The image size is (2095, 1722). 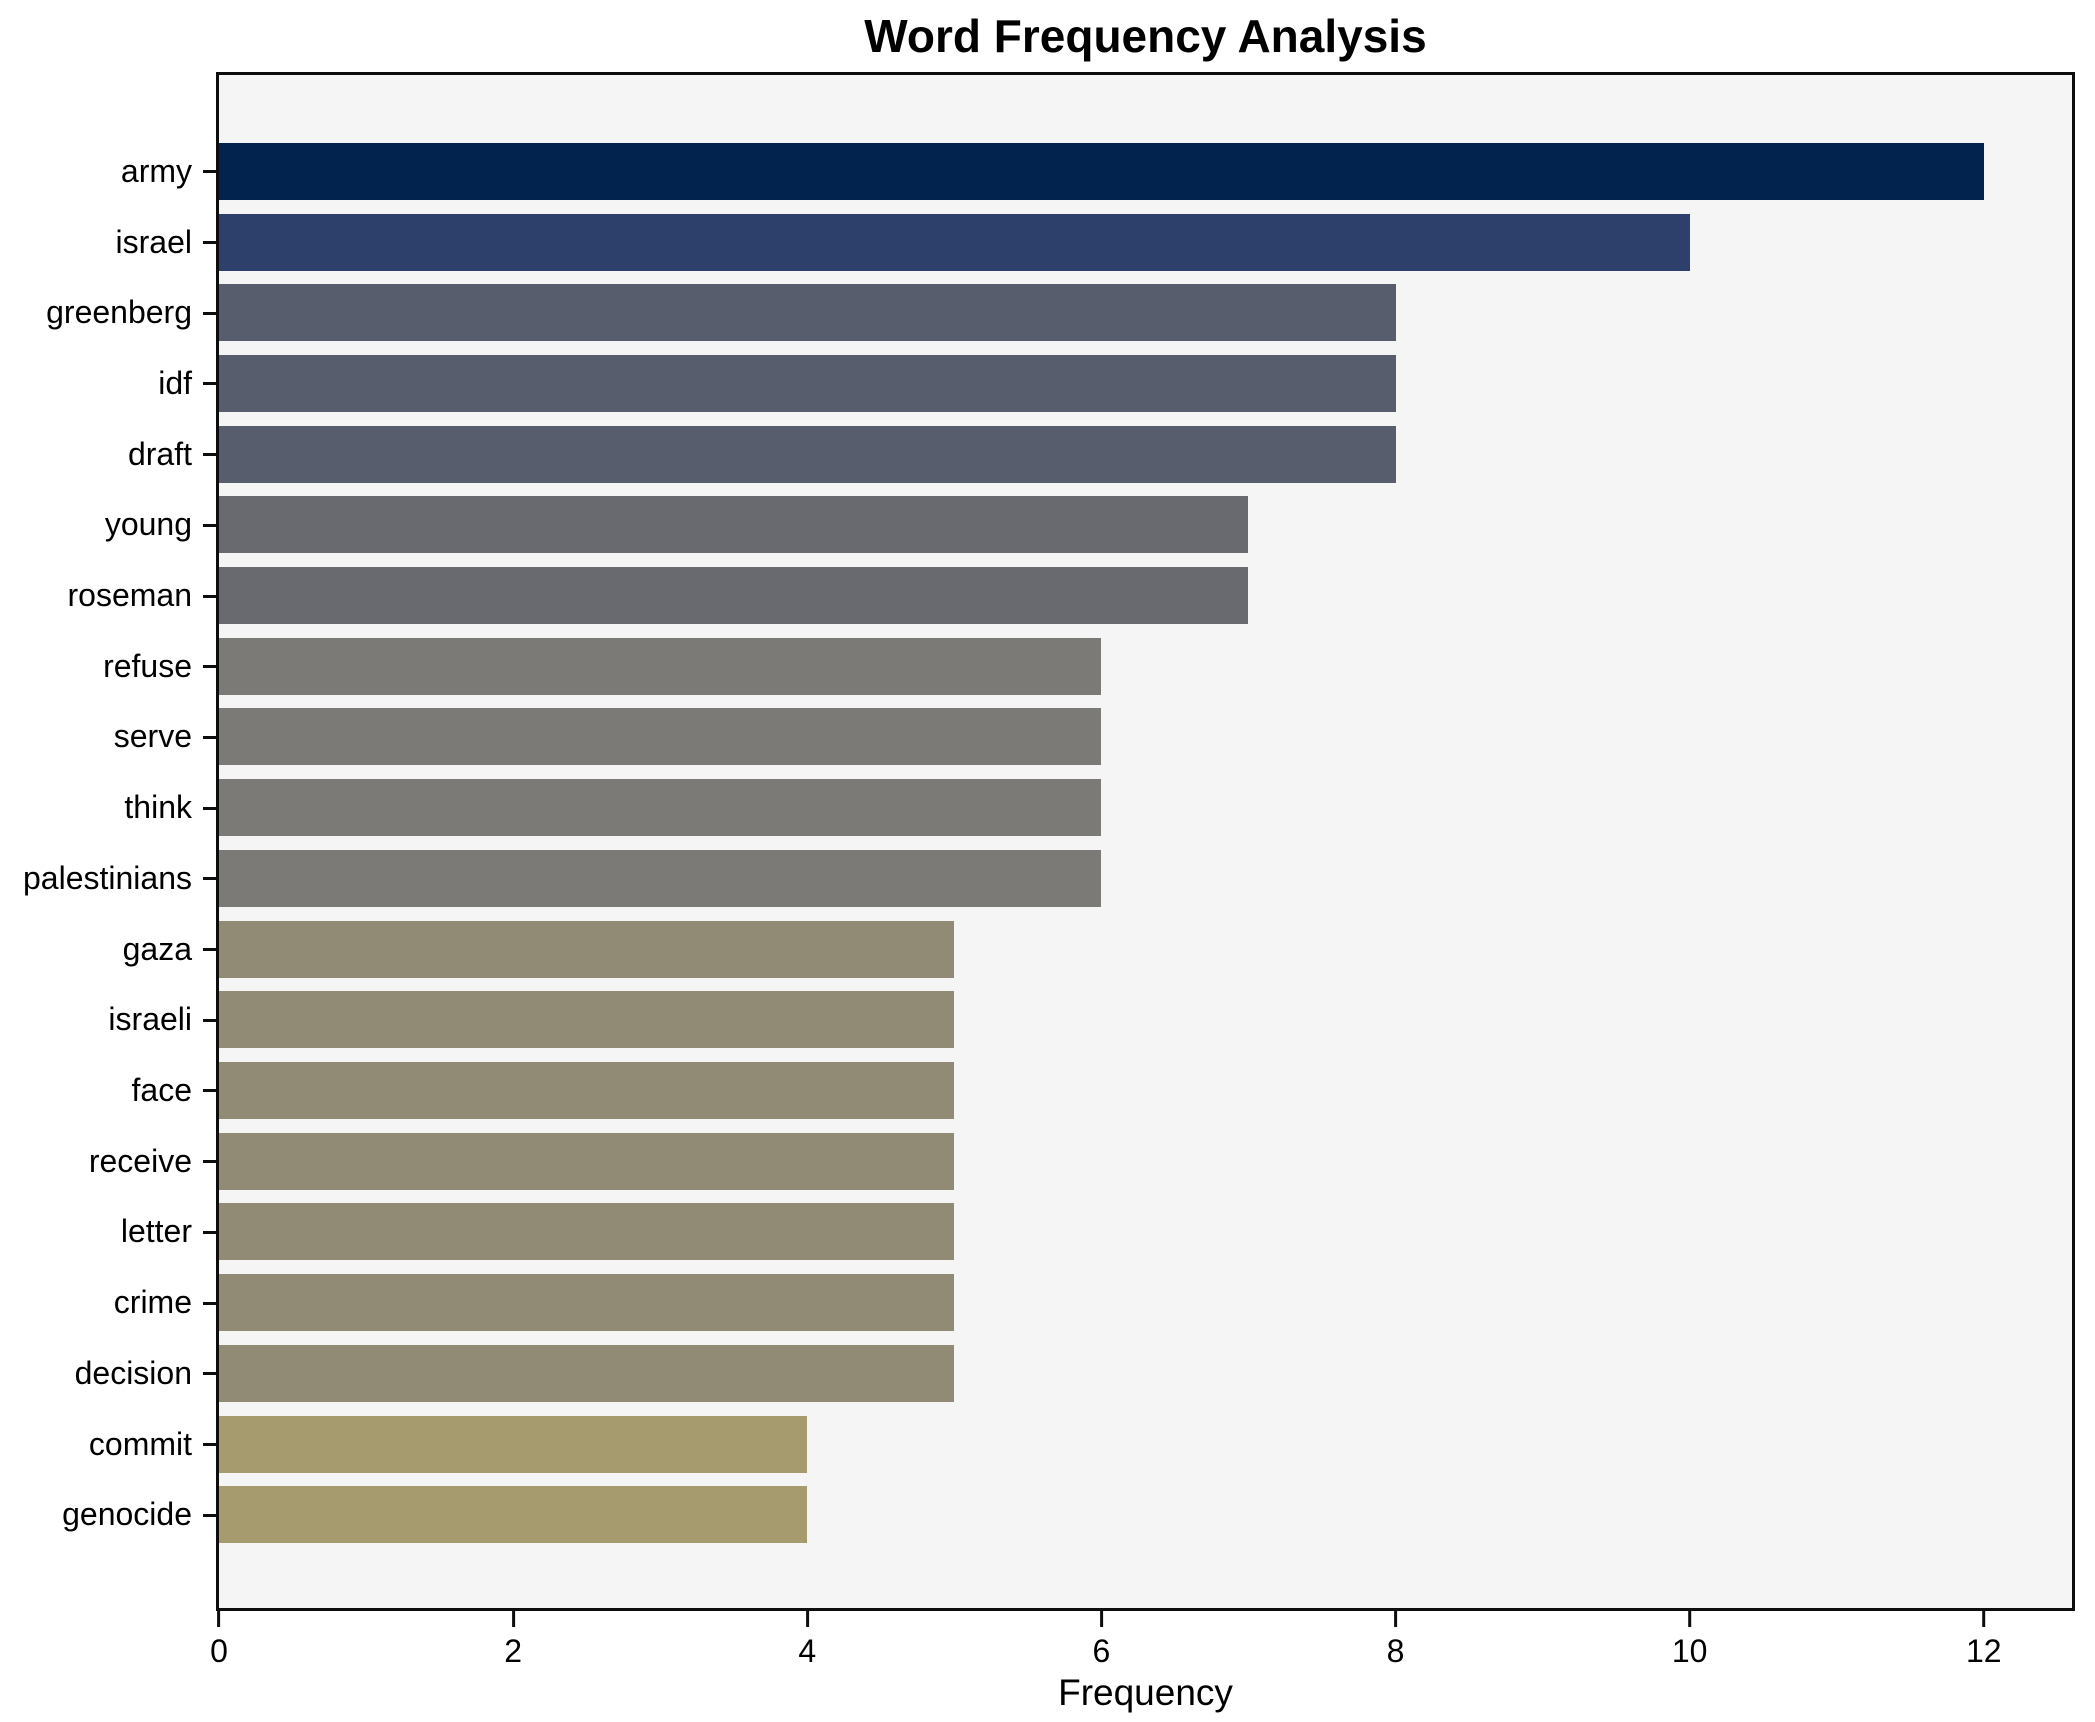 What do you see at coordinates (1093, 1302) in the screenshot?
I see `bar-row: crime` at bounding box center [1093, 1302].